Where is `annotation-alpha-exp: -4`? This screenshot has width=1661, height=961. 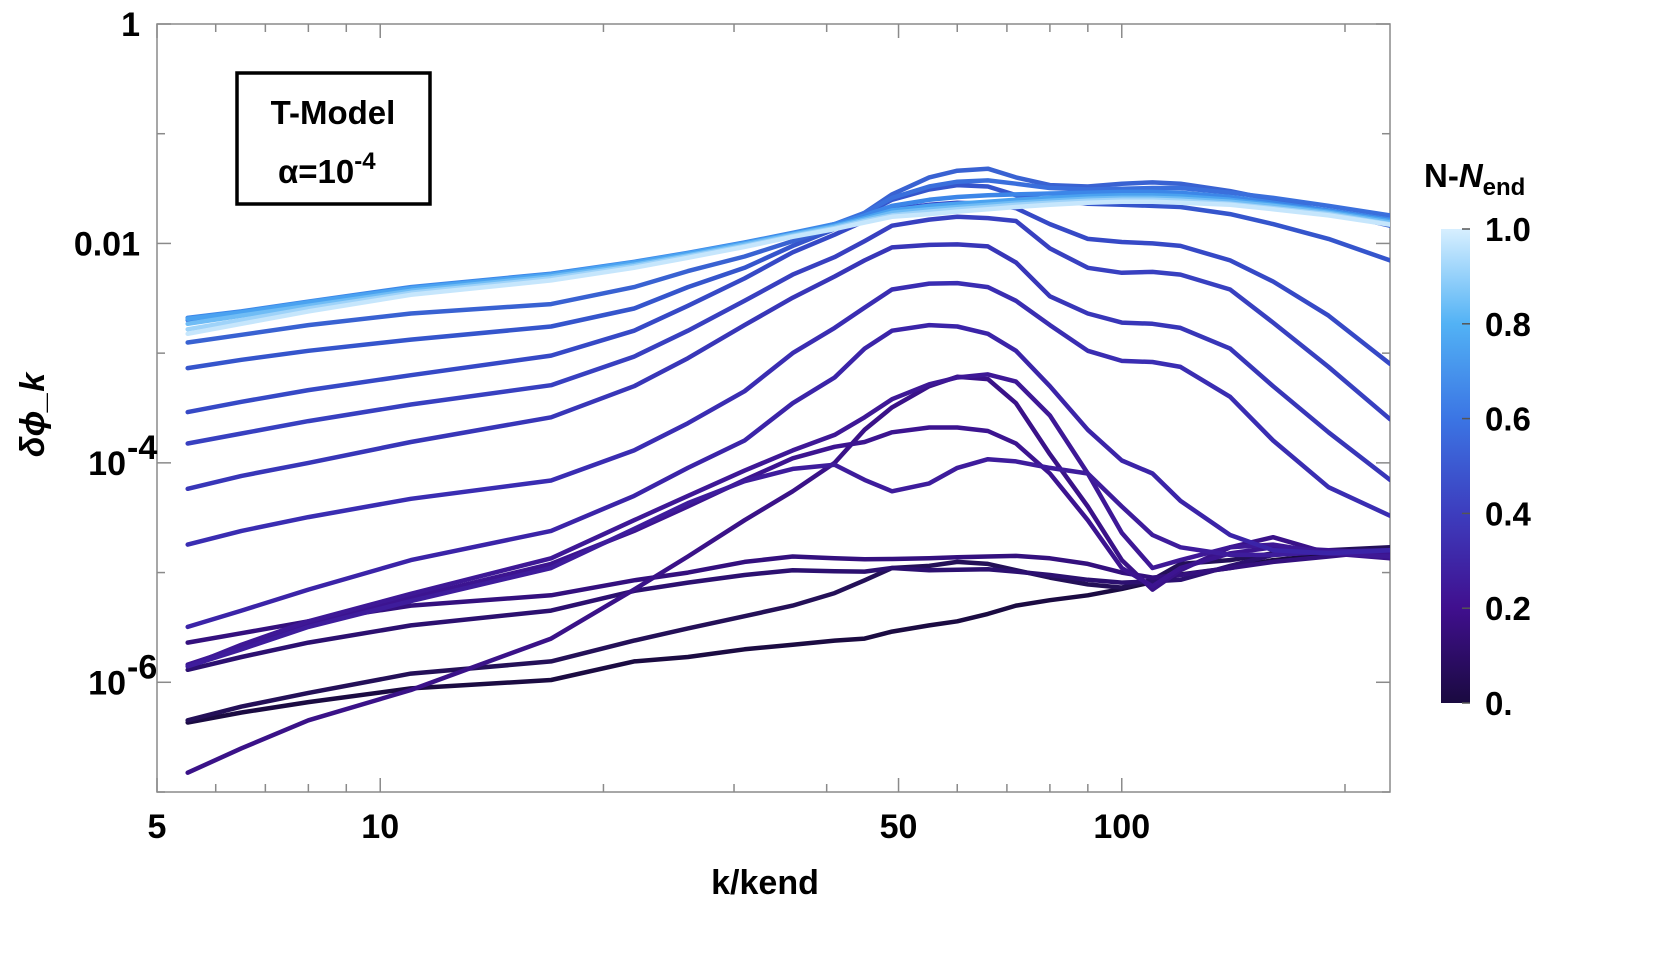
annotation-alpha-exp: -4 is located at coordinates (365, 161).